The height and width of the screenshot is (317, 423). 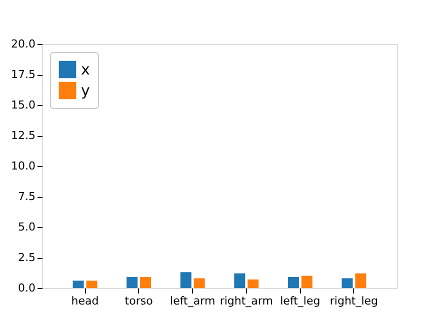 I want to click on y-tick-label: 10.0, so click(x=23, y=166).